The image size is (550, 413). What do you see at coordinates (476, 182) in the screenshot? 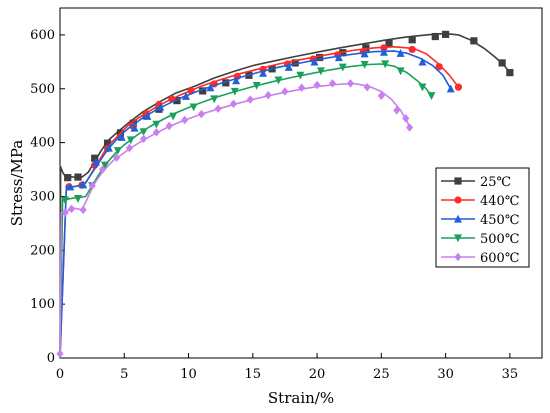
I see `legend-item: 25℃` at bounding box center [476, 182].